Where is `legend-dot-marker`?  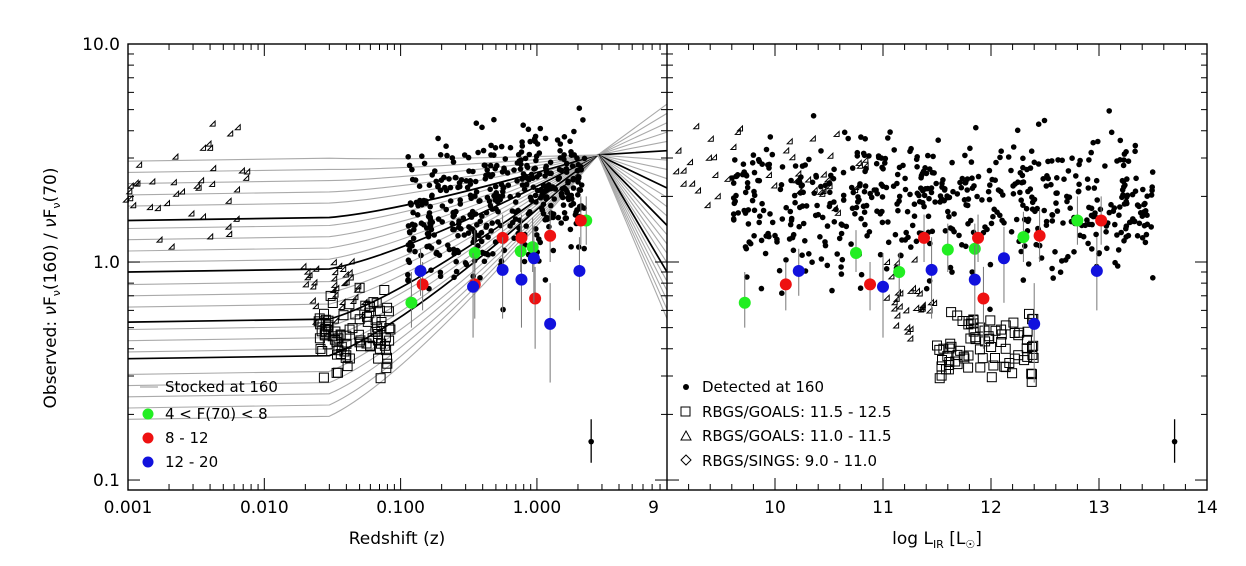
legend-dot-marker is located at coordinates (686, 387).